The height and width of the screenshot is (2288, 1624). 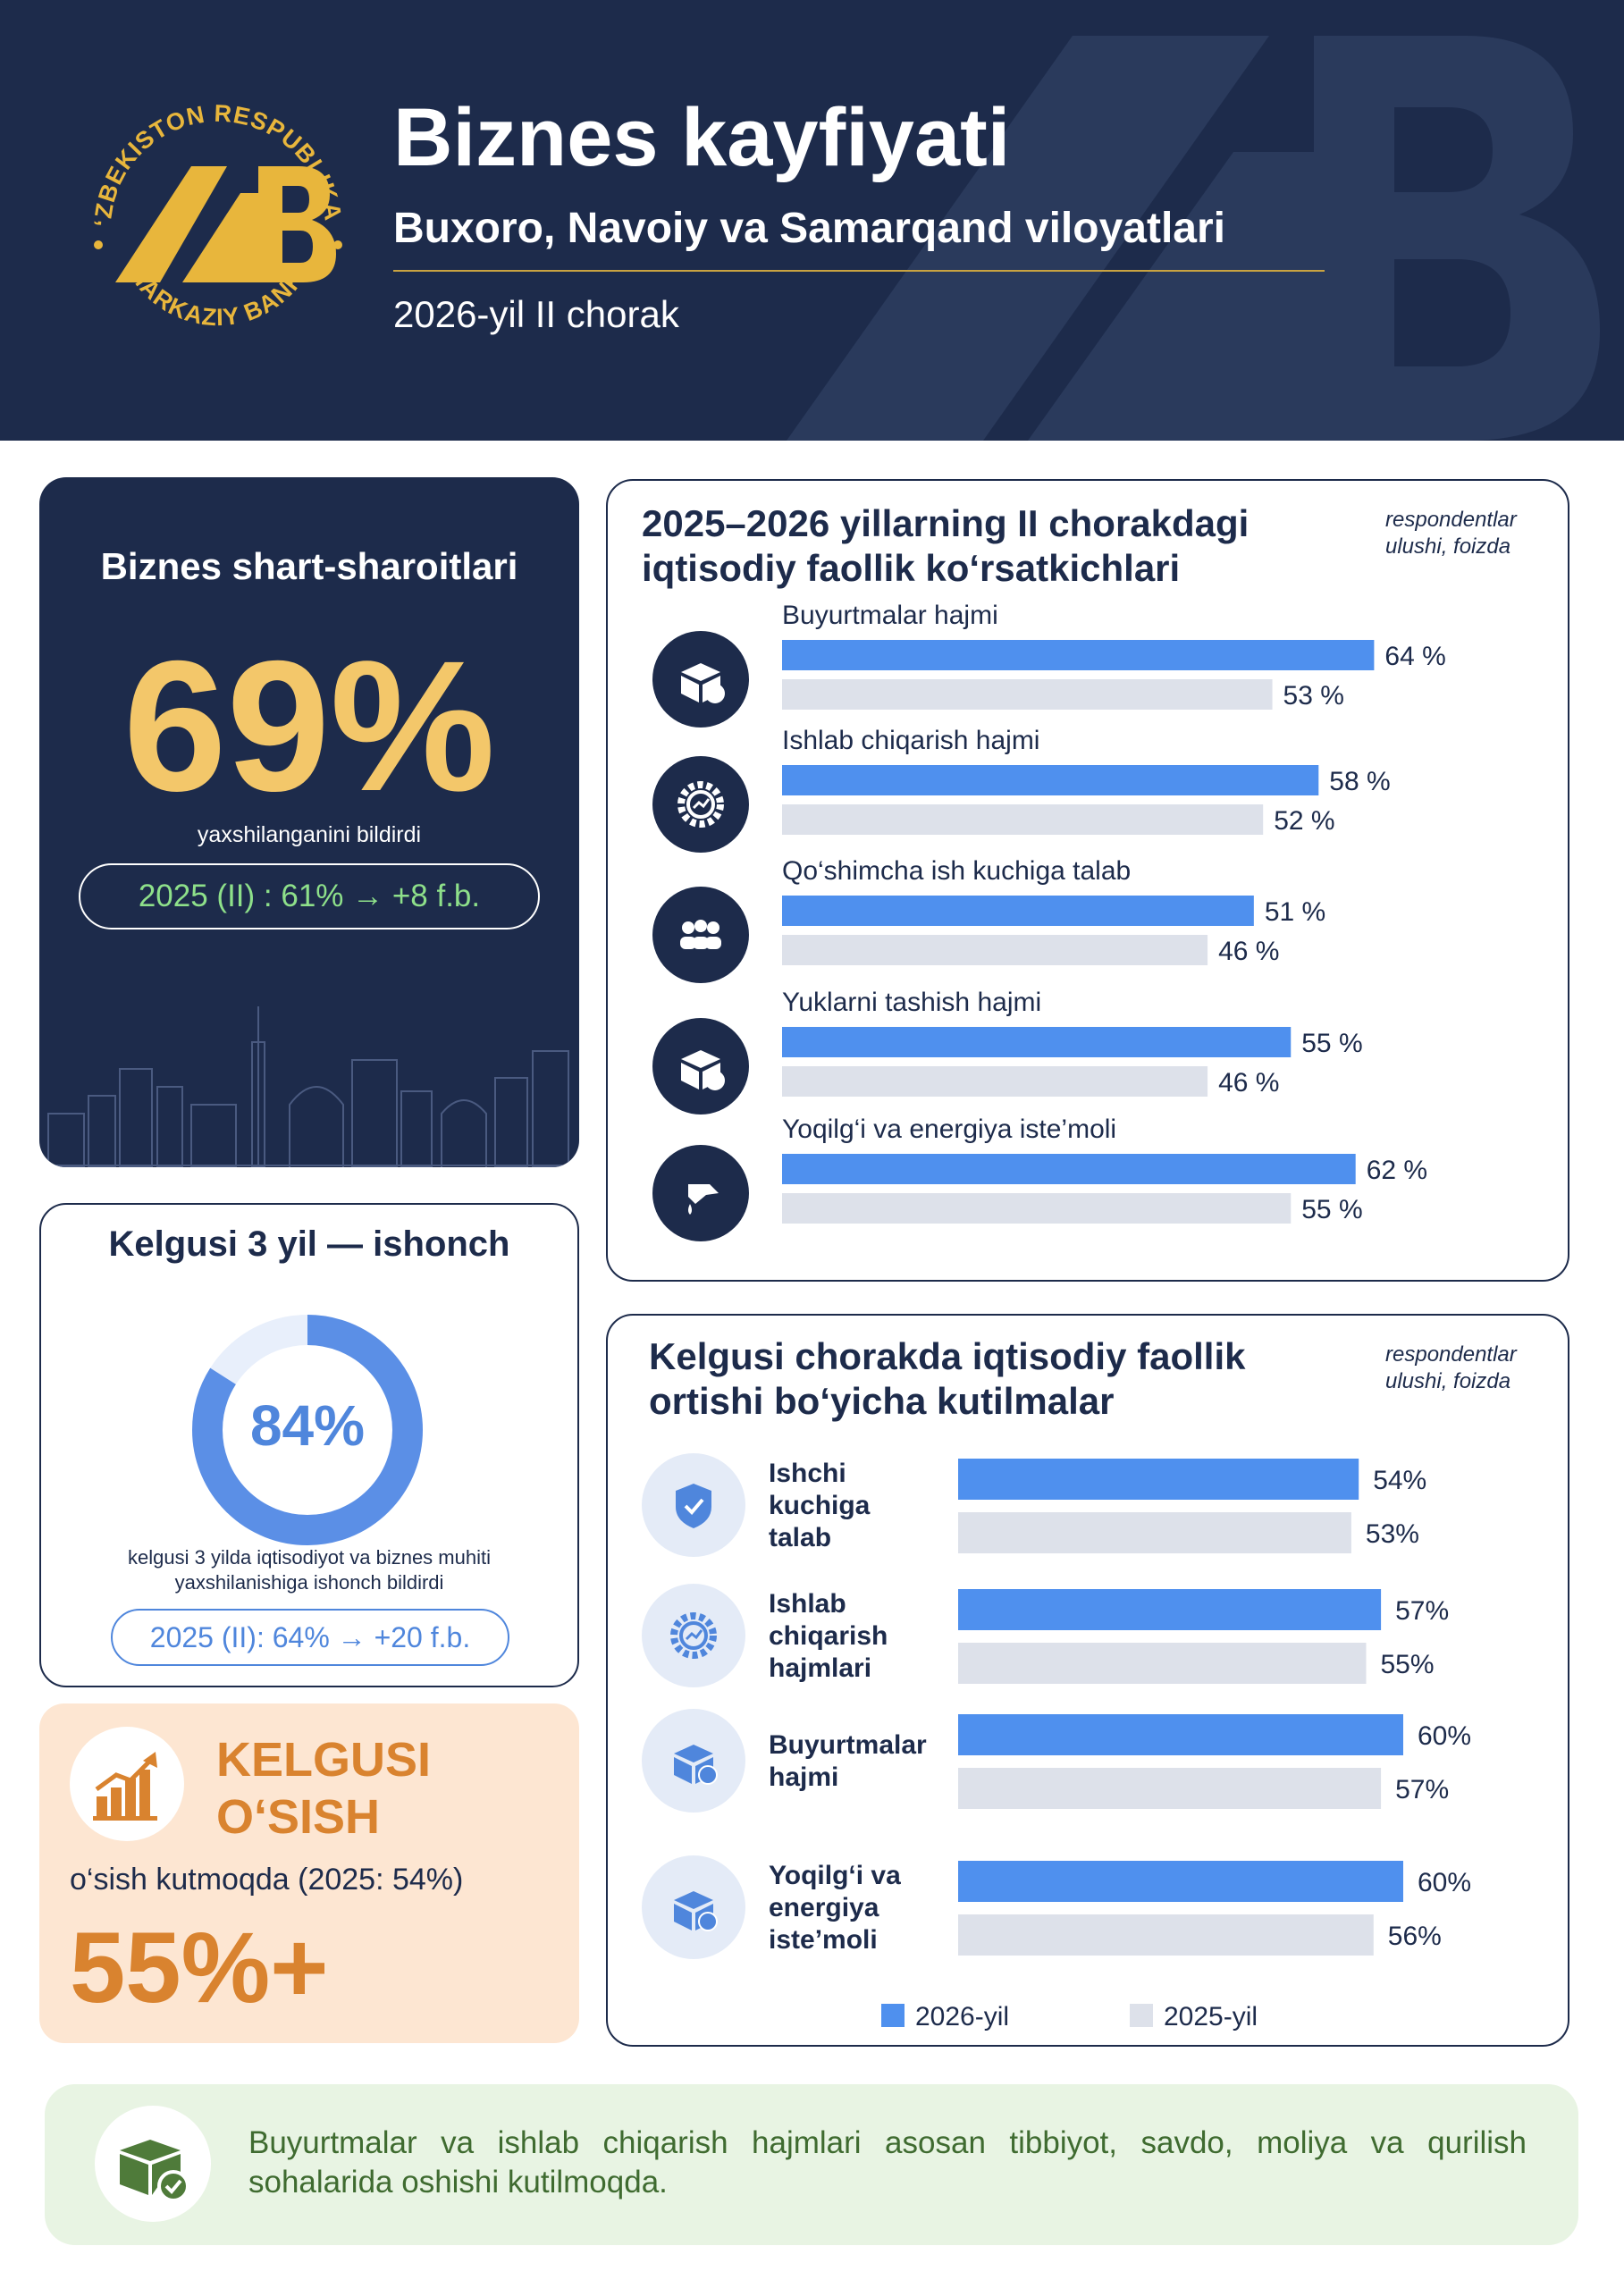 What do you see at coordinates (1211, 2017) in the screenshot?
I see `legend-label: 2025-yil` at bounding box center [1211, 2017].